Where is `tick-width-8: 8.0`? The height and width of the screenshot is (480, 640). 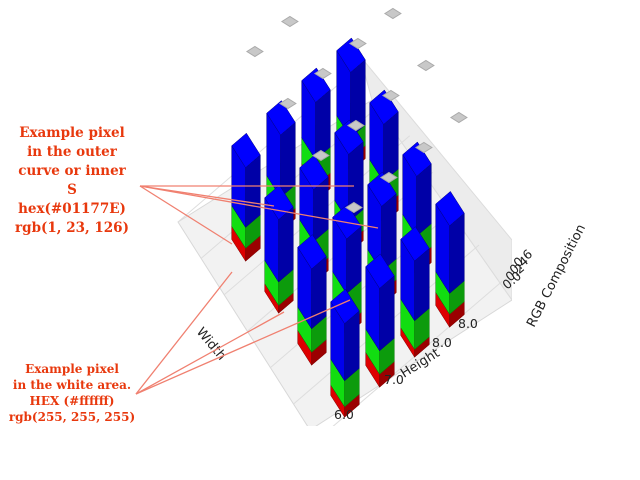
tick-width-8: 8.0 is located at coordinates (468, 323).